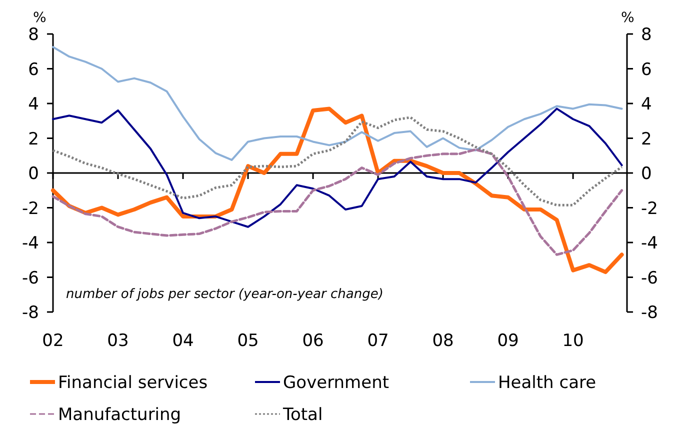 The width and height of the screenshot is (673, 430). I want to click on y2-tick-label: 4, so click(646, 104).